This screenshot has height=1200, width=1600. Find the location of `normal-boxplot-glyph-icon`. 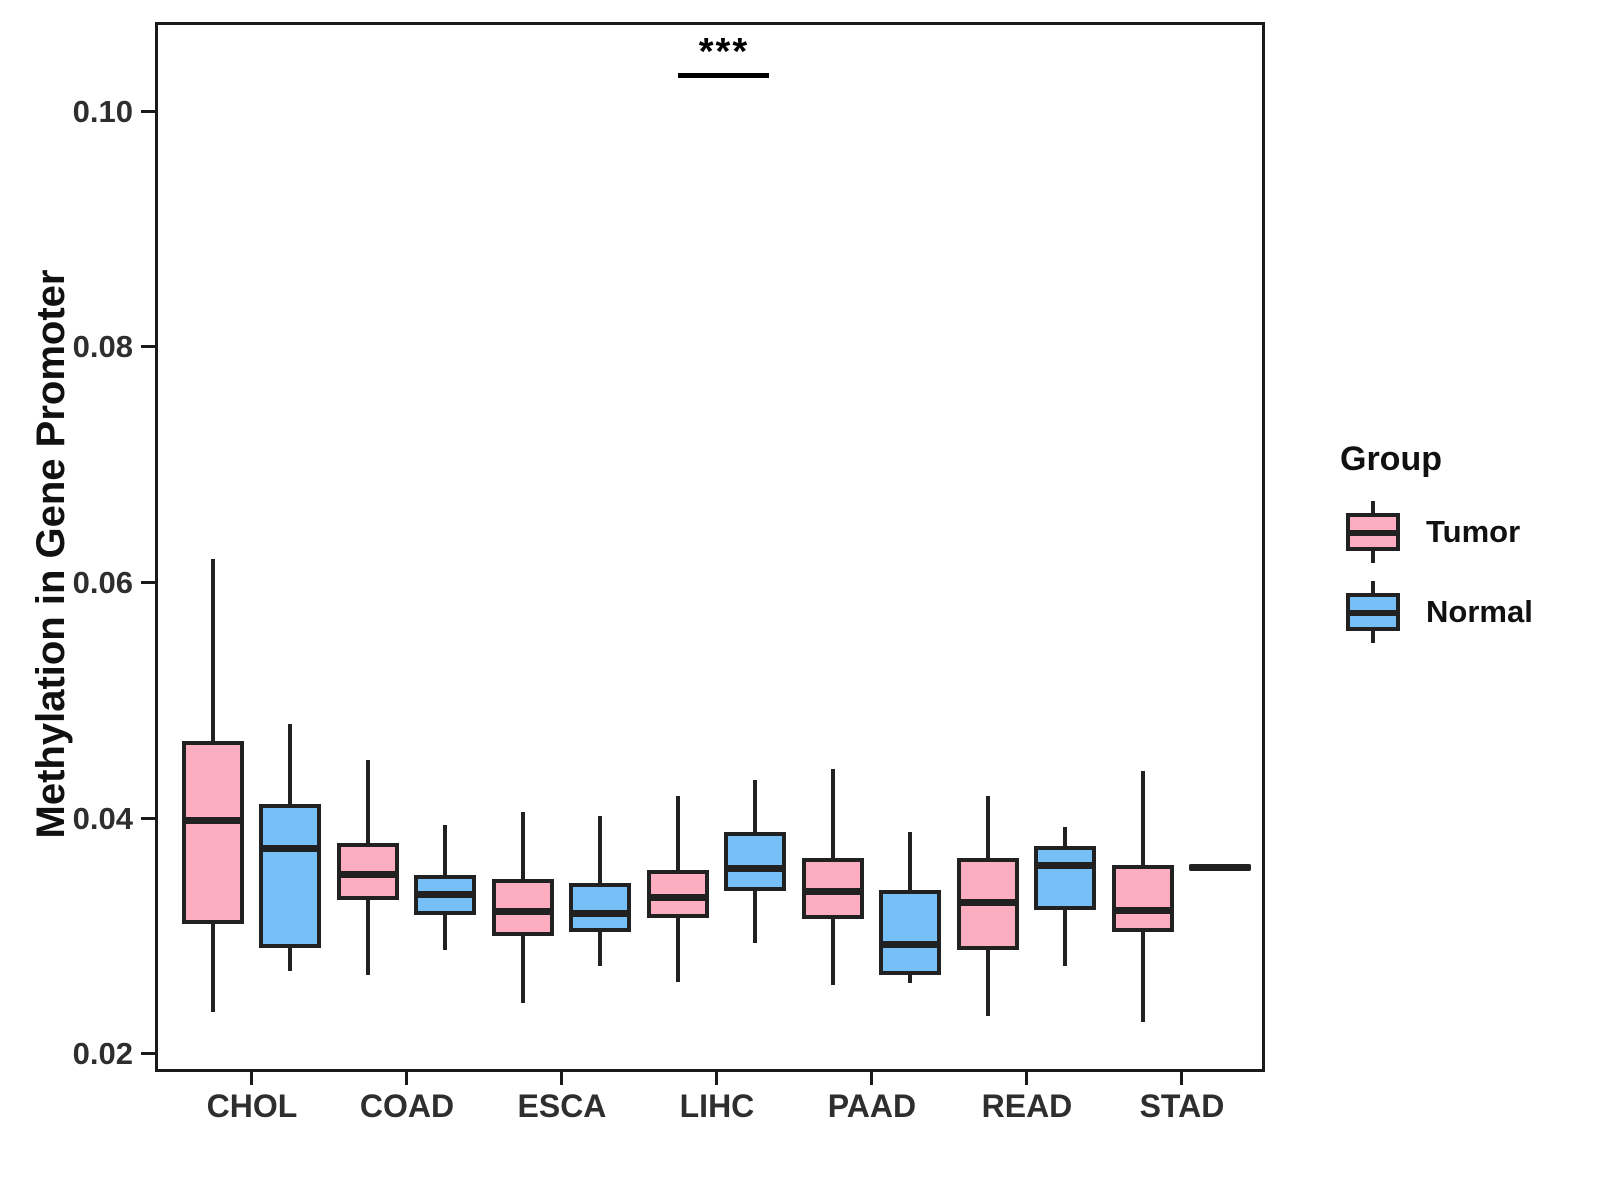

normal-boxplot-glyph-icon is located at coordinates (1373, 612).